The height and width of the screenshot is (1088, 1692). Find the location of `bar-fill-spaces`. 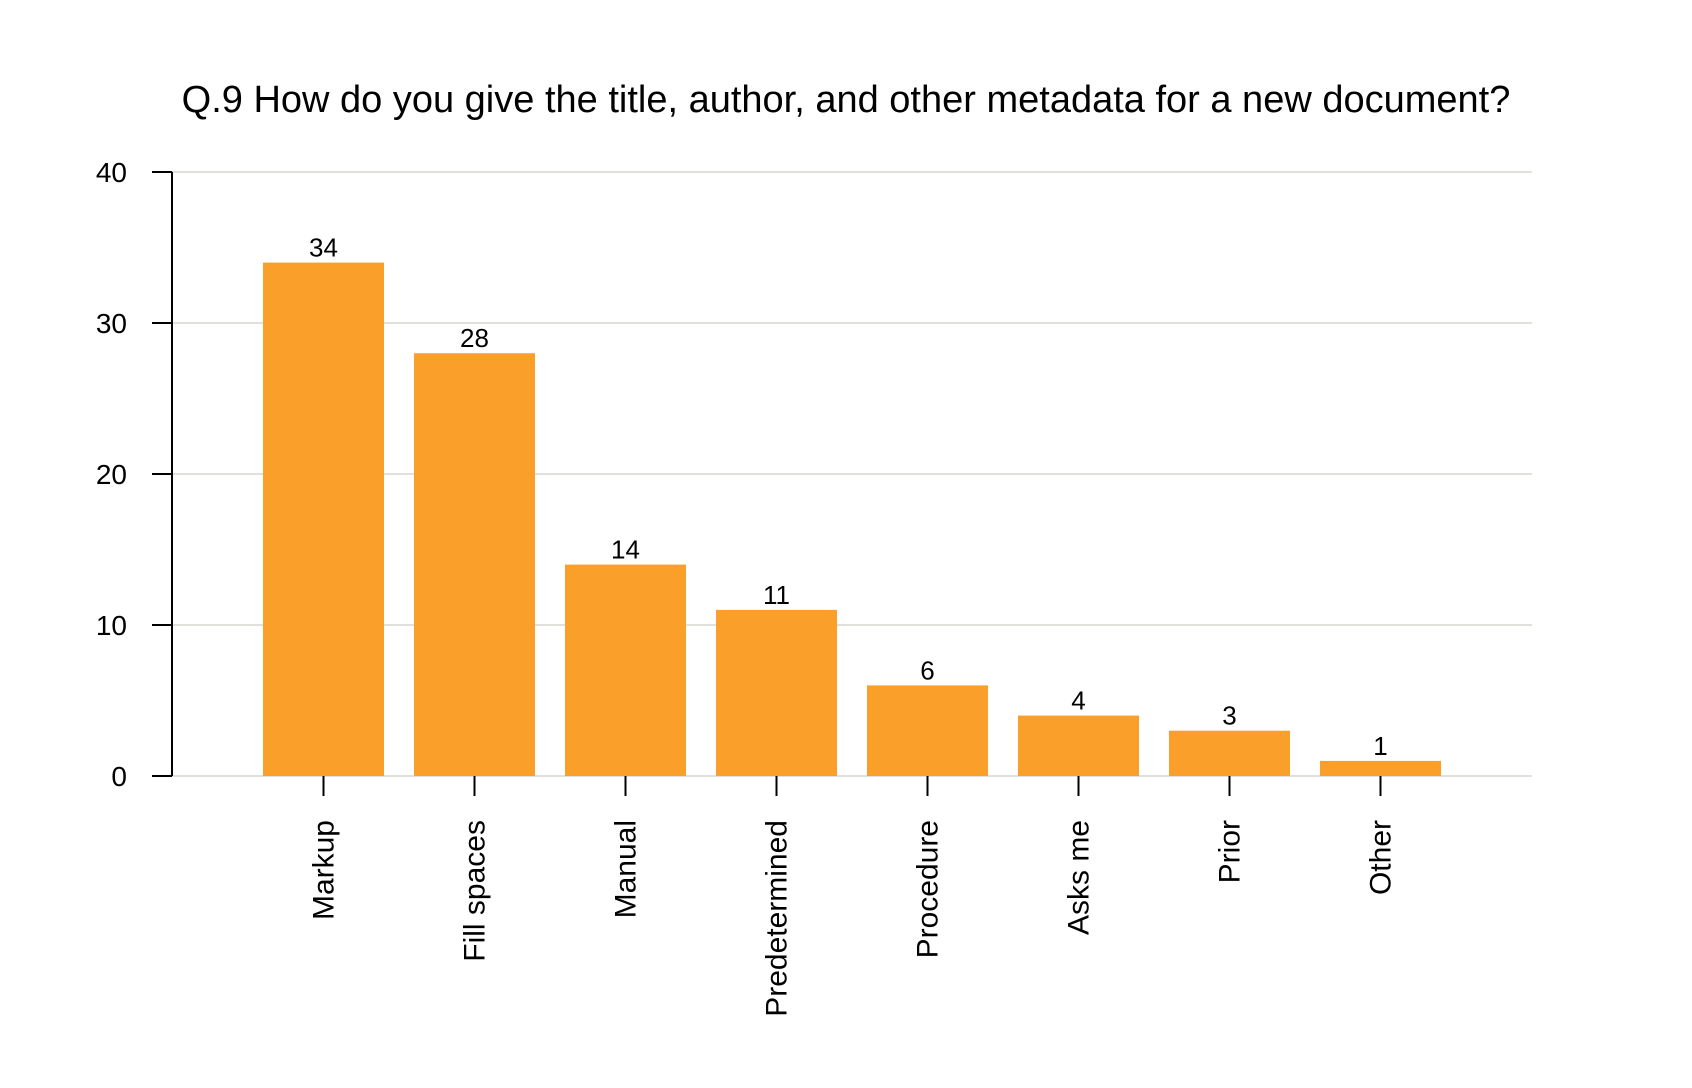

bar-fill-spaces is located at coordinates (474, 564).